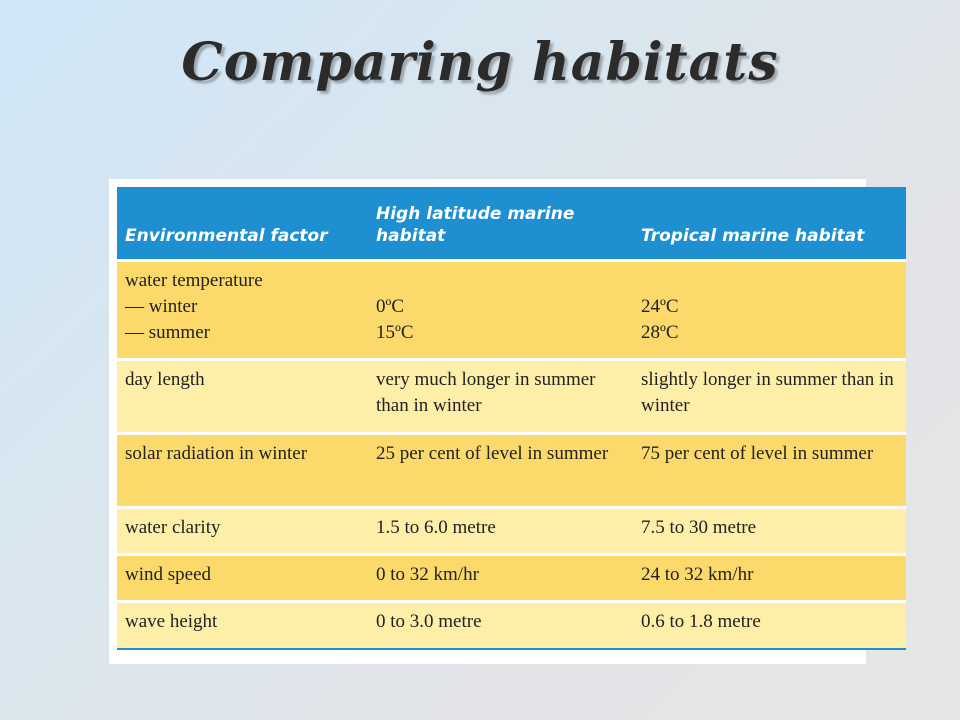 Image resolution: width=960 pixels, height=720 pixels. What do you see at coordinates (194, 280) in the screenshot?
I see `temperature-label: water temperature` at bounding box center [194, 280].